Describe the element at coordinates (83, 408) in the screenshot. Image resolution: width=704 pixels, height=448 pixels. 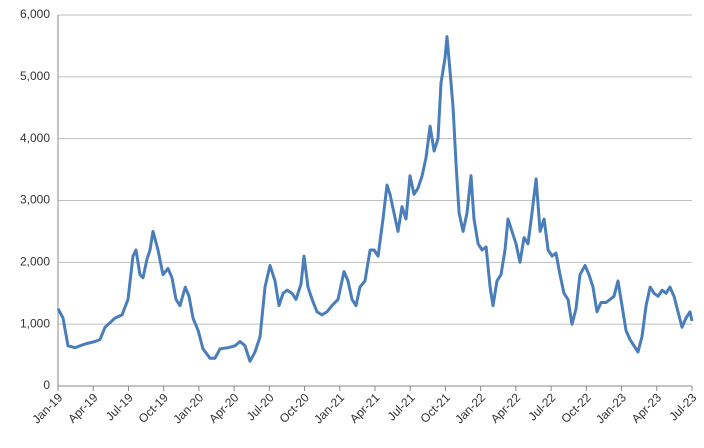
I see `x-tick-label: Apr-19` at that location.